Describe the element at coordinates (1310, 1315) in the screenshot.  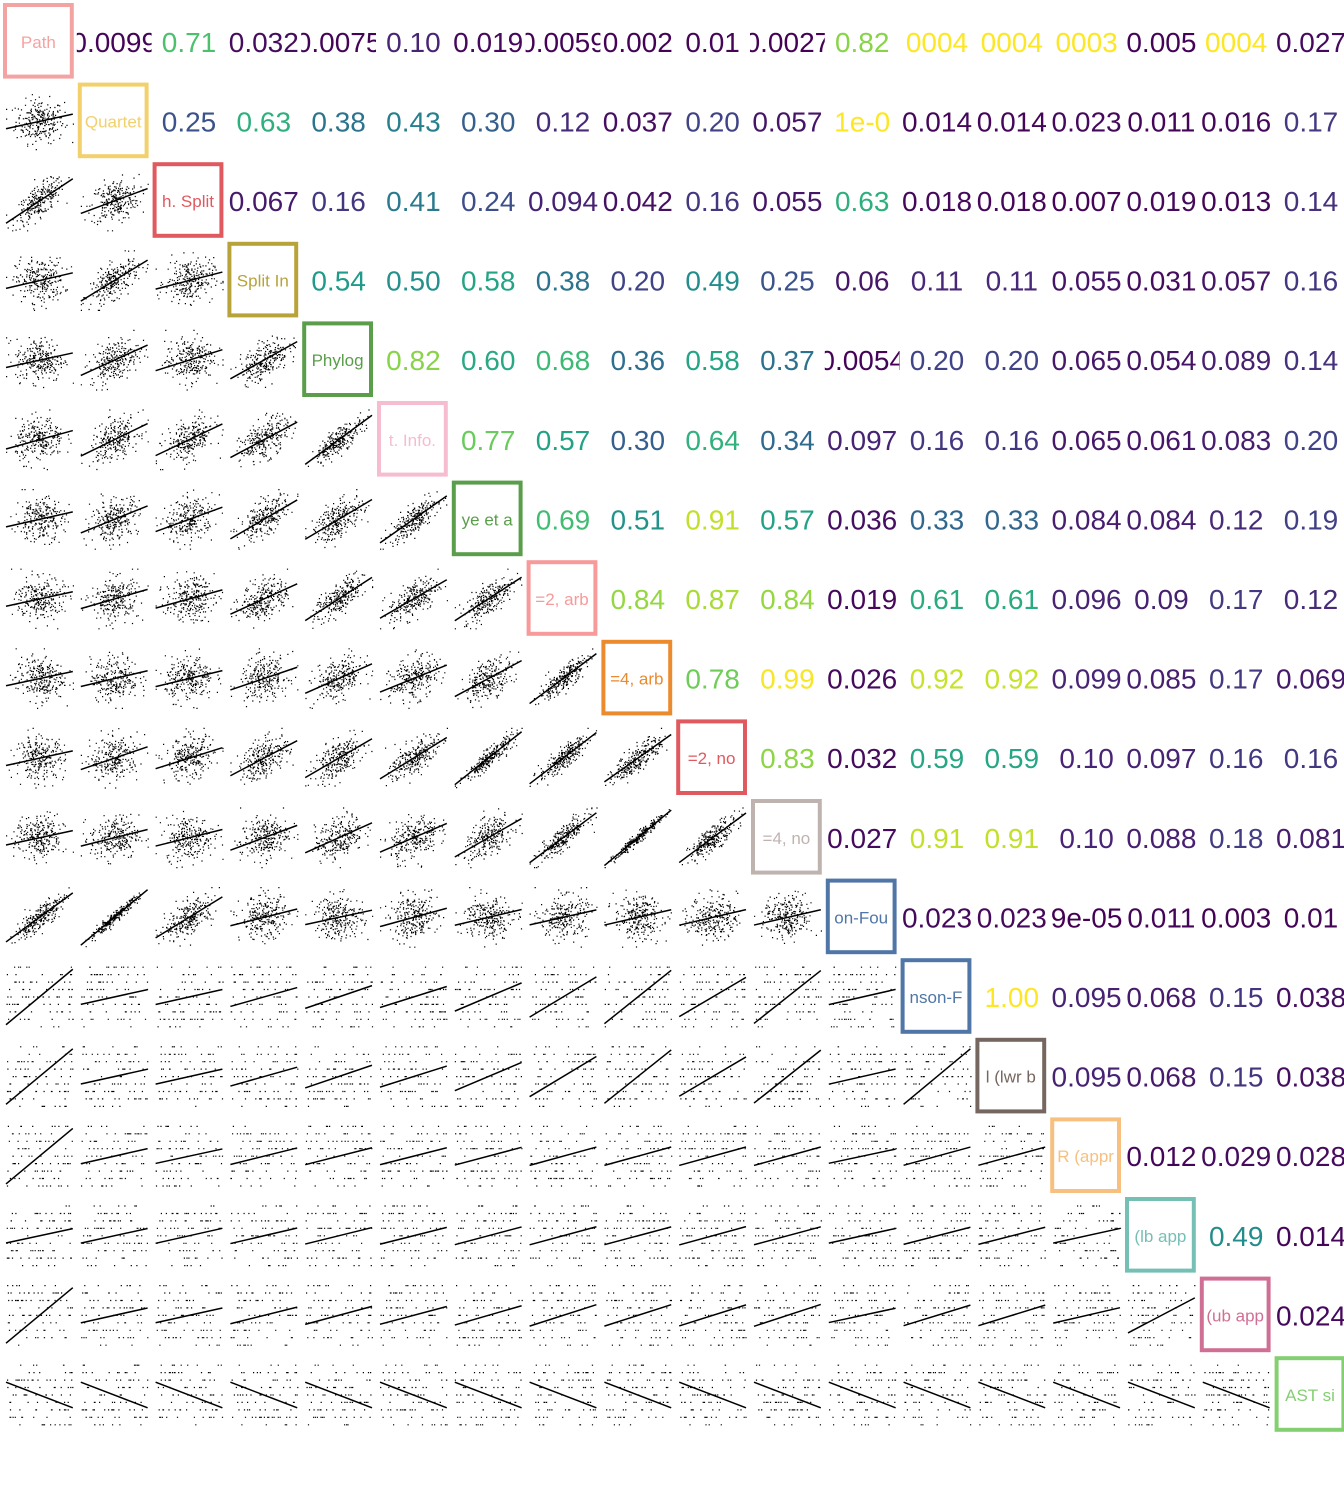
I see `correlation-value-16-17: 0.024` at that location.